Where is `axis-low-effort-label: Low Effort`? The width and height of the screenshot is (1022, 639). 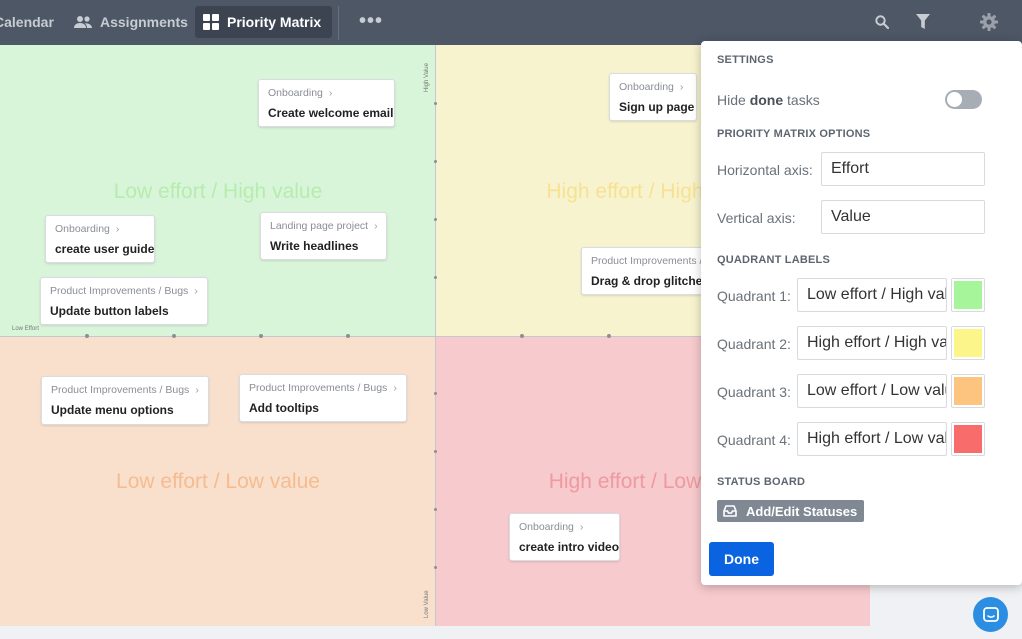
axis-low-effort-label: Low Effort is located at coordinates (25, 329).